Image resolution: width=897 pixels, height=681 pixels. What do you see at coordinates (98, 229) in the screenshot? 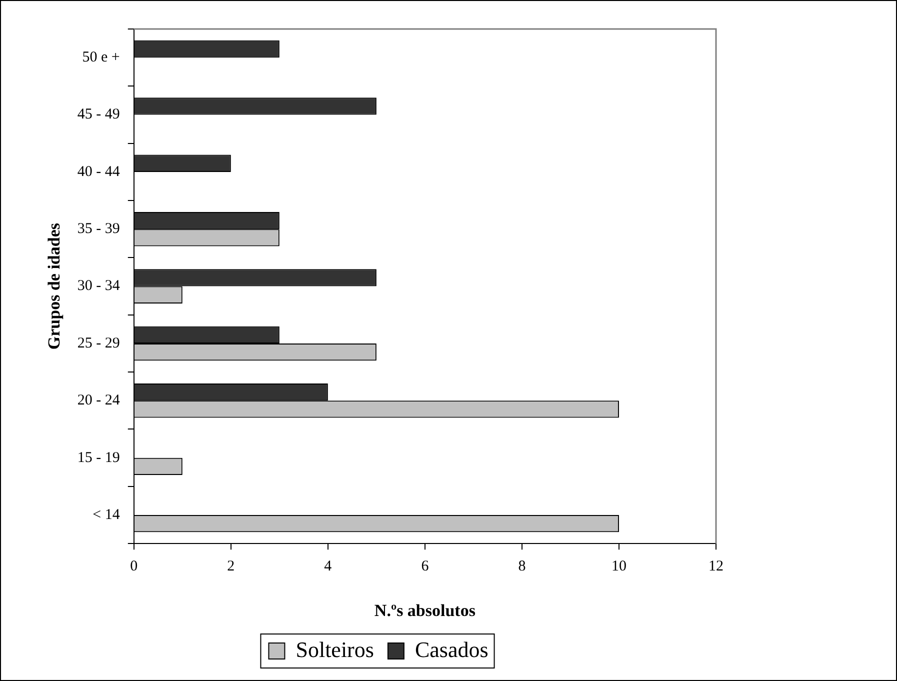
I see `y-tick-label: 35 - 39` at bounding box center [98, 229].